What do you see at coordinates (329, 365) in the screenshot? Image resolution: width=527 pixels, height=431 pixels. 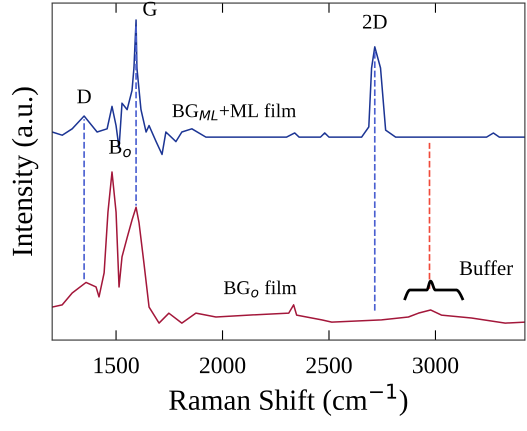 I see `x-tick-label: 2500` at bounding box center [329, 365].